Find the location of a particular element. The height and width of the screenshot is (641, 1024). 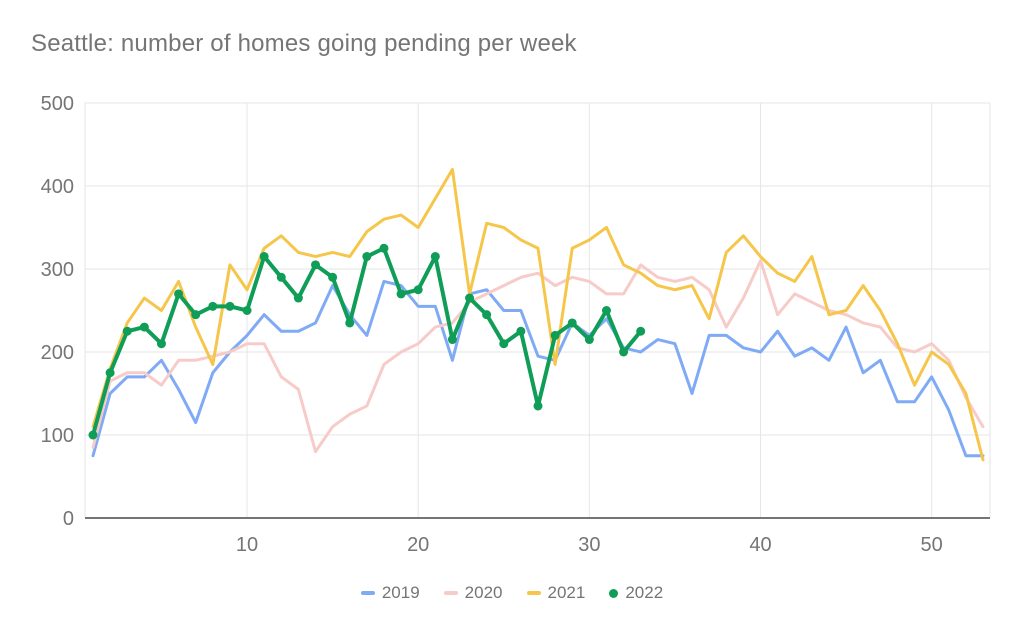

x-tick-label-40: 40 is located at coordinates (760, 545).